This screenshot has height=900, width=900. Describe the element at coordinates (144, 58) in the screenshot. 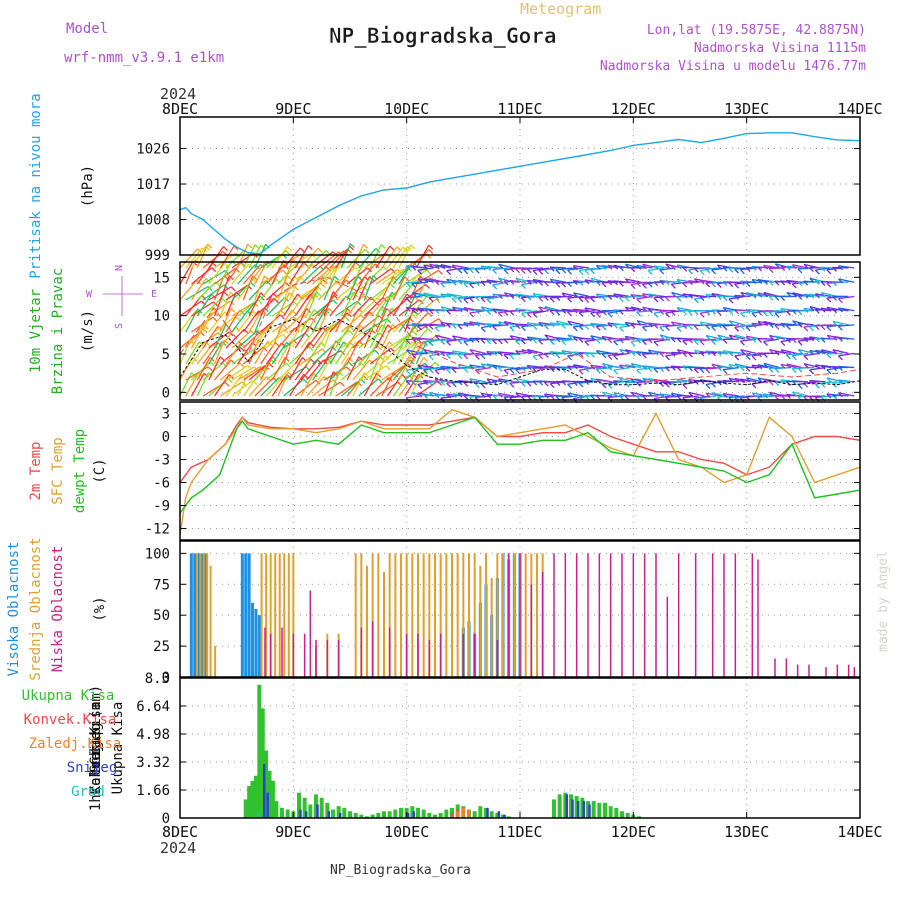

I see `model-name: wrf-nmm_v3.9.1 e1km` at that location.